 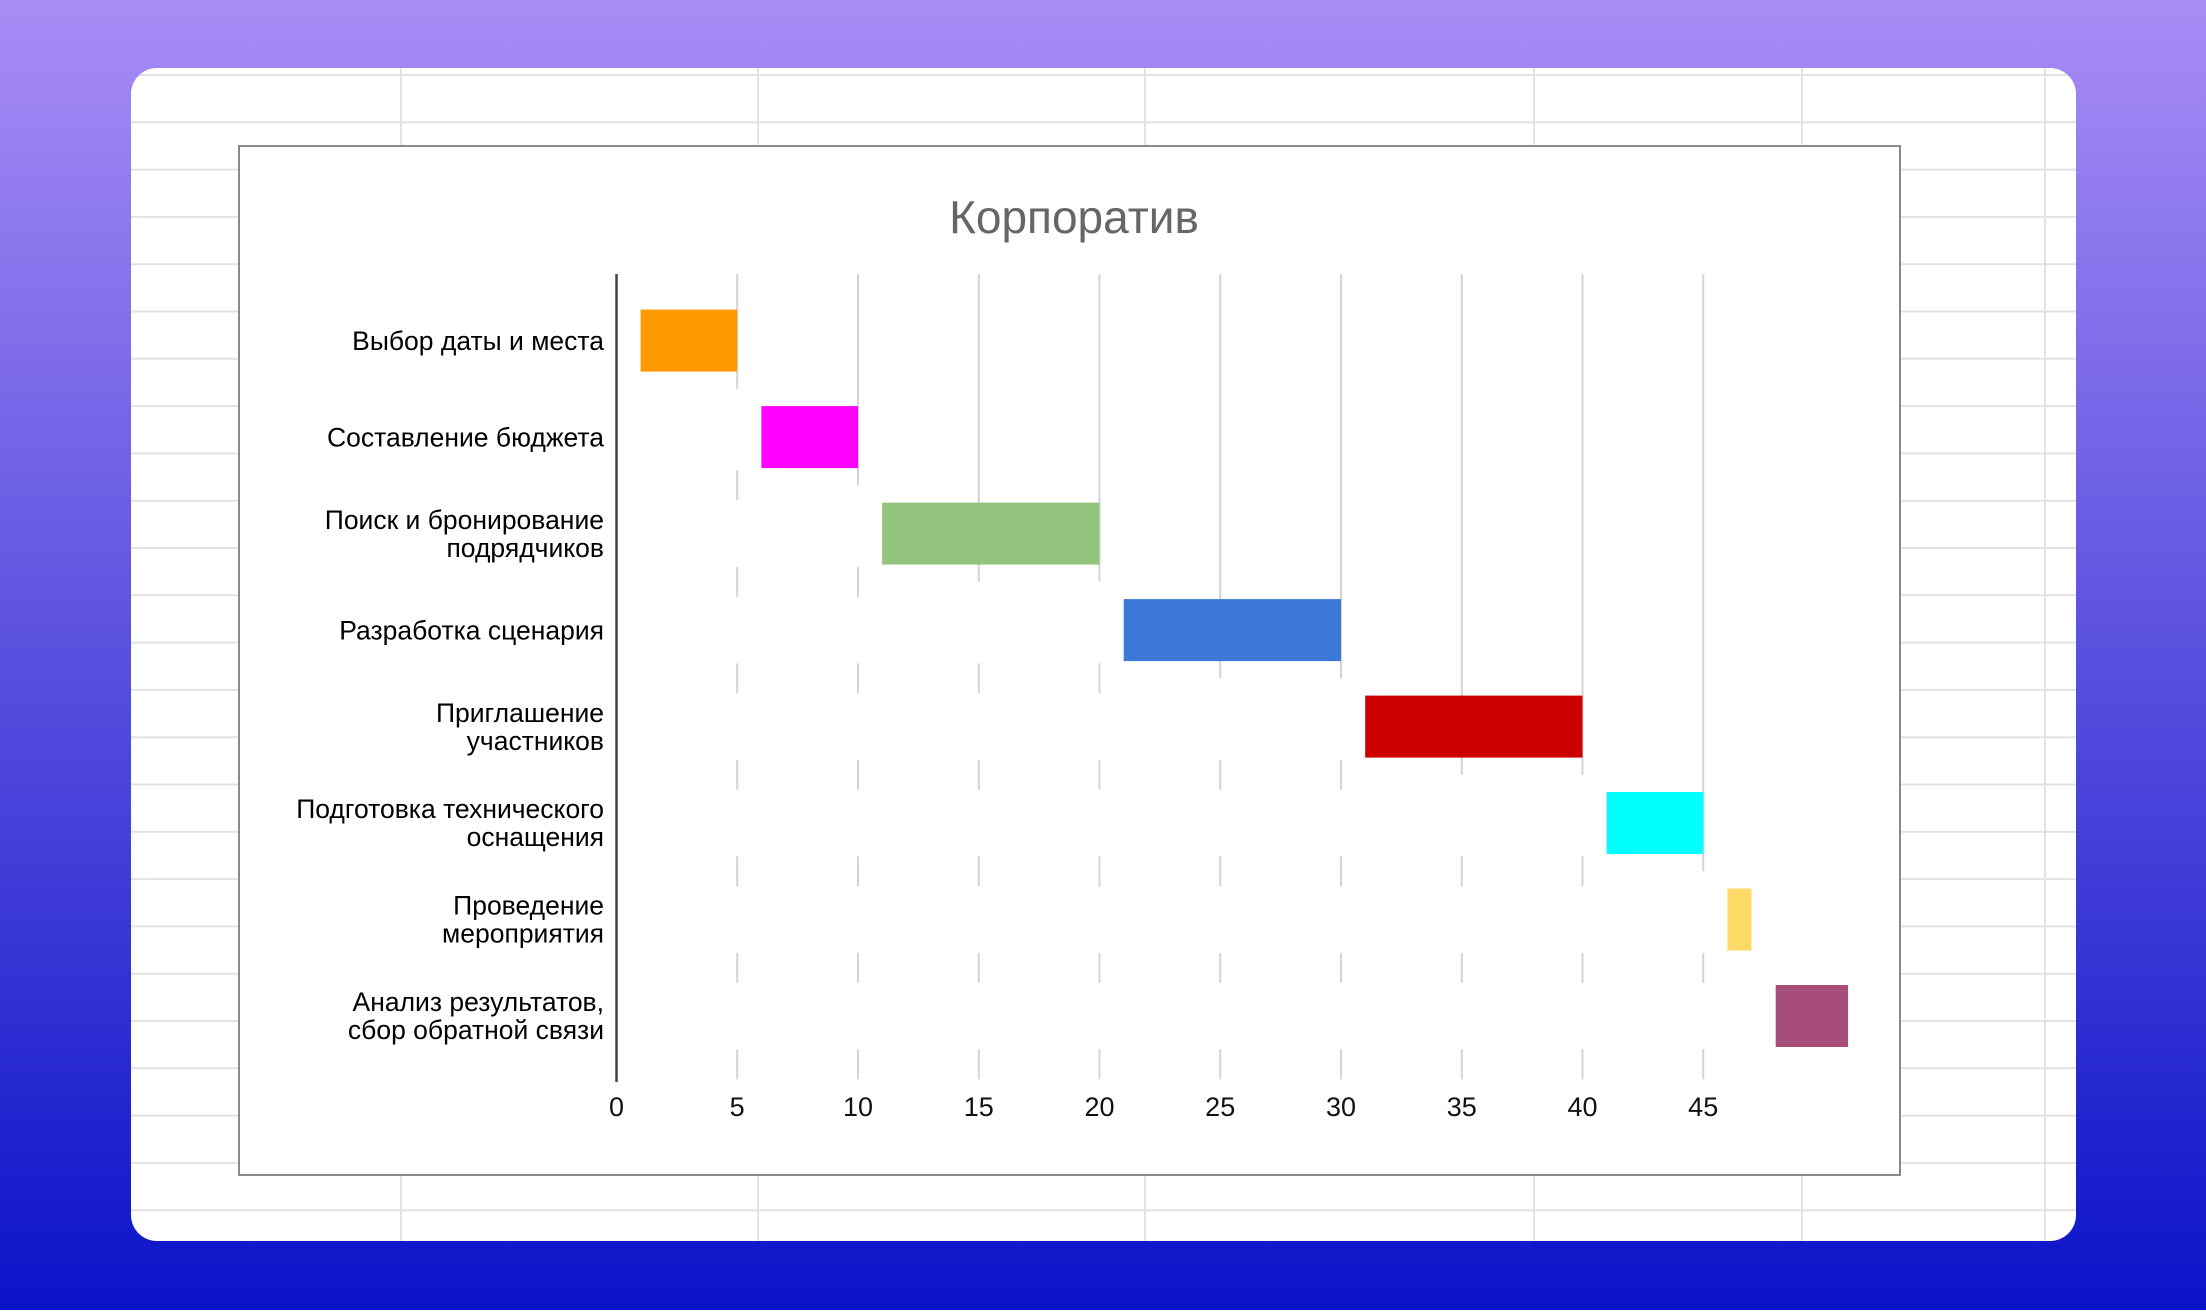 I want to click on svg-text: сбор обратной связи, so click(x=476, y=1030).